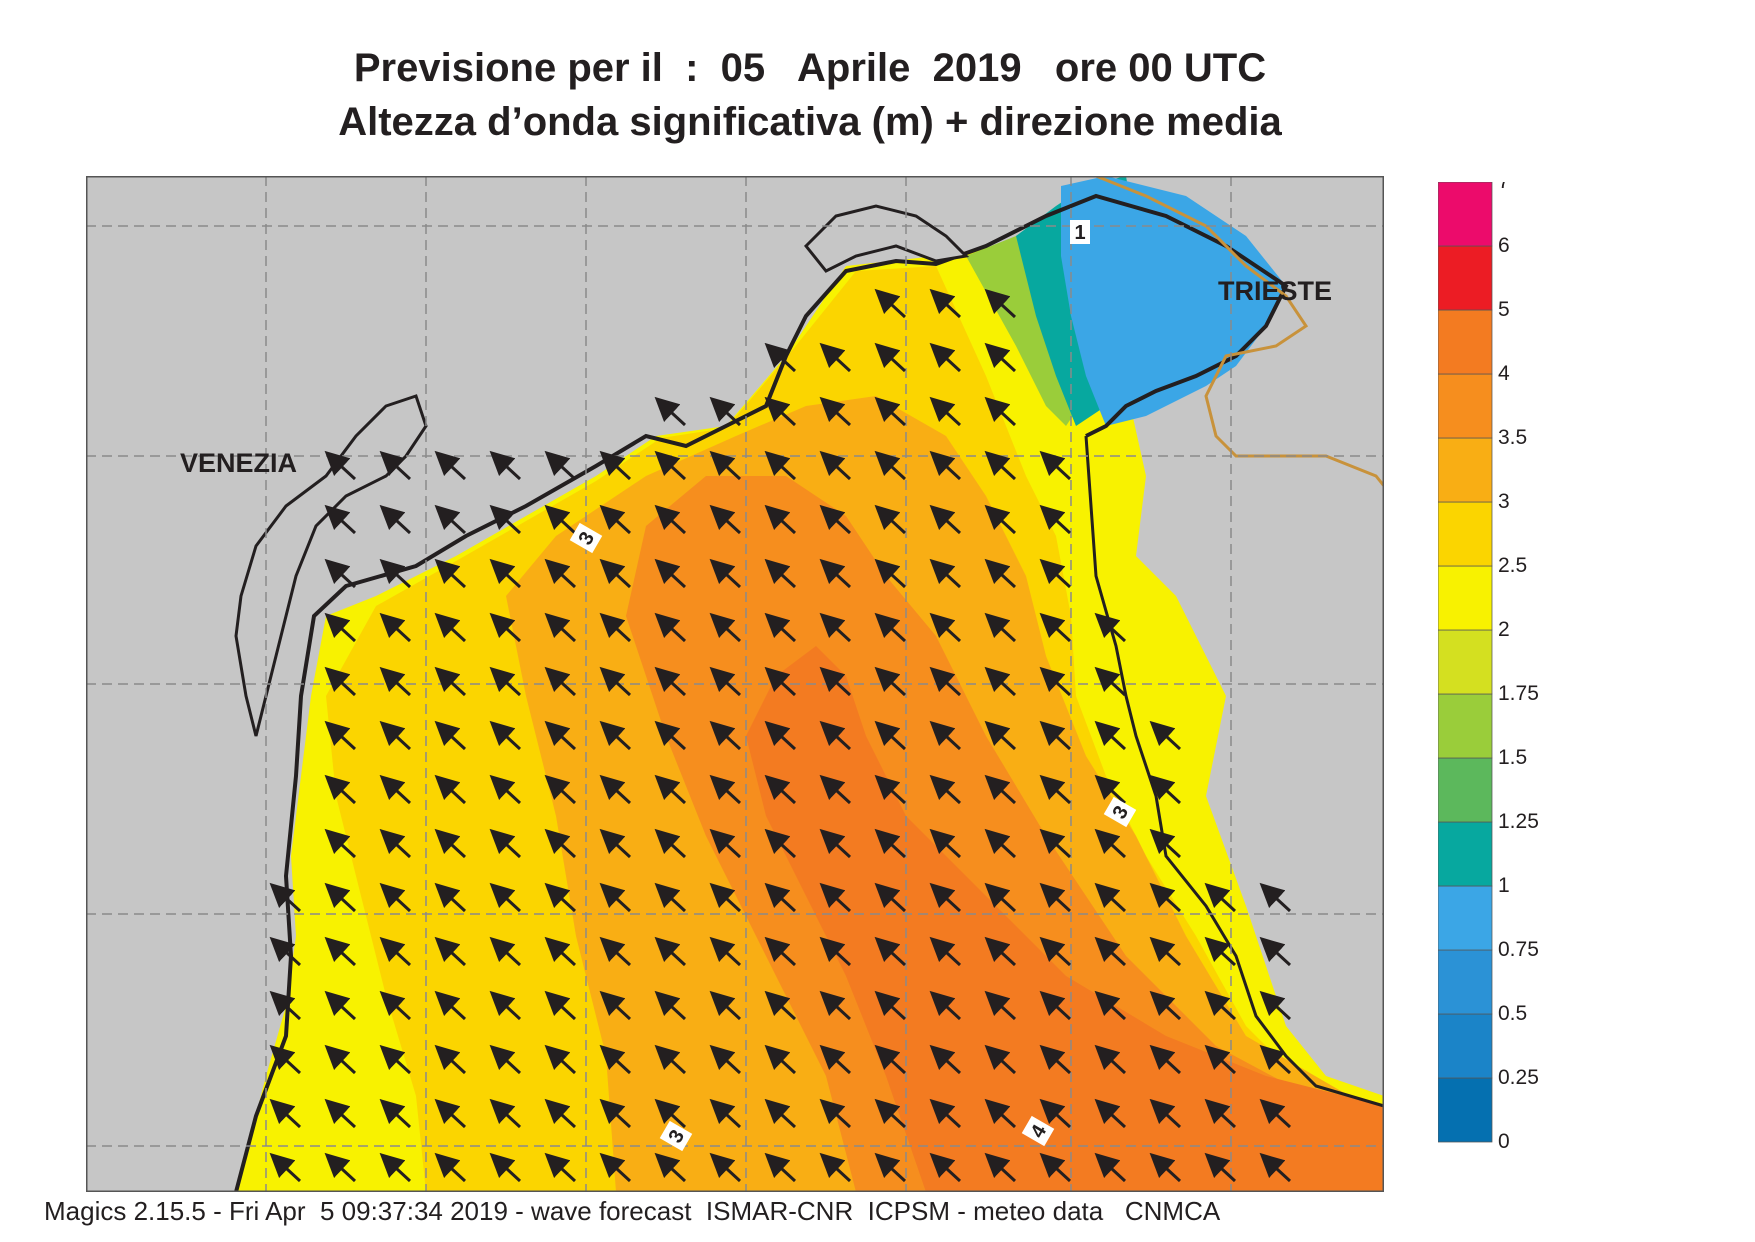  Describe the element at coordinates (1512, 757) in the screenshot. I see `colorbar-tick-label: 1.5` at that location.